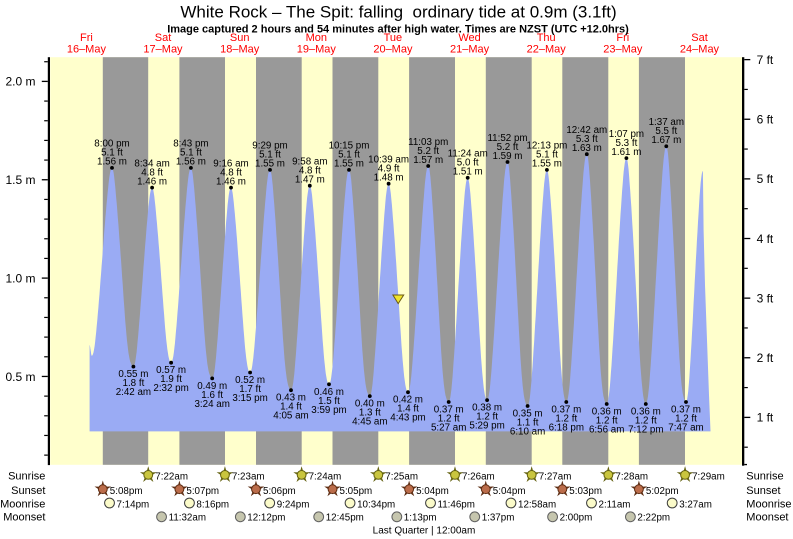 The width and height of the screenshot is (793, 539). Describe the element at coordinates (248, 477) in the screenshot. I see `svg-text: 7:23am` at that location.